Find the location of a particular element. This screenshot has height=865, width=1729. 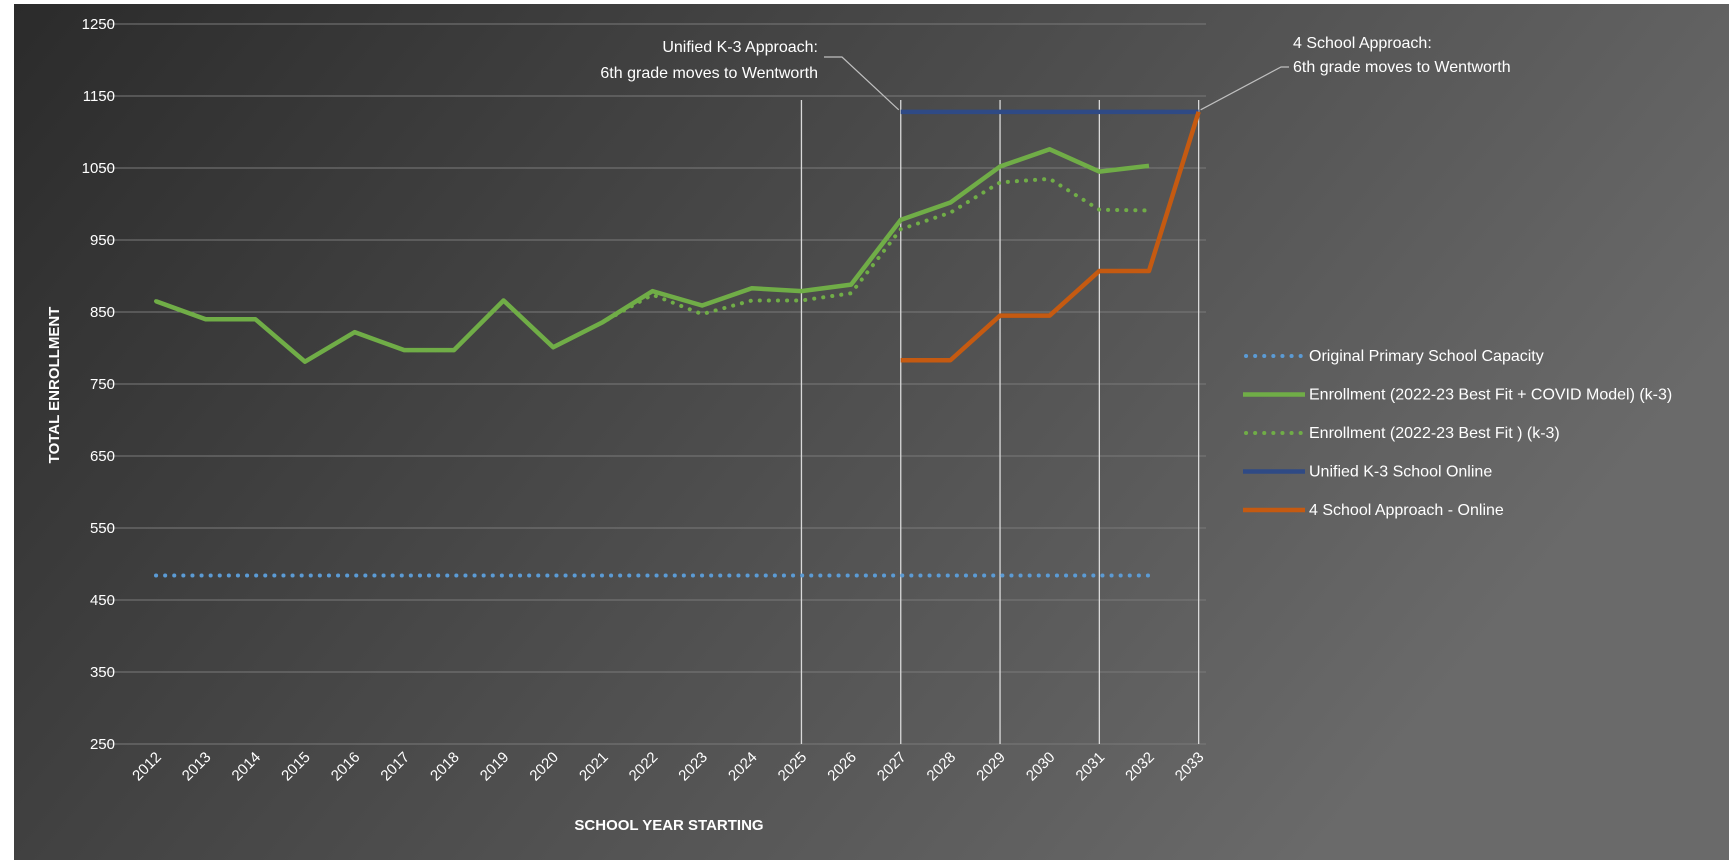

y-tick-label: 950 is located at coordinates (102, 240).